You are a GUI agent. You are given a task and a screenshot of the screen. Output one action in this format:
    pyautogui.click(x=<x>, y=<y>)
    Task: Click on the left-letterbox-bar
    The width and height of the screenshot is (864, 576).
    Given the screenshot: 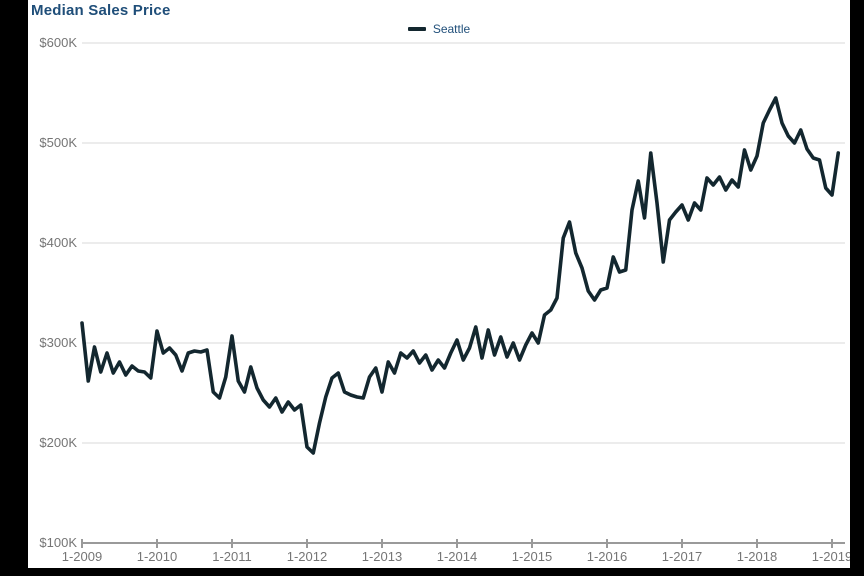 What is the action you would take?
    pyautogui.click(x=14, y=288)
    